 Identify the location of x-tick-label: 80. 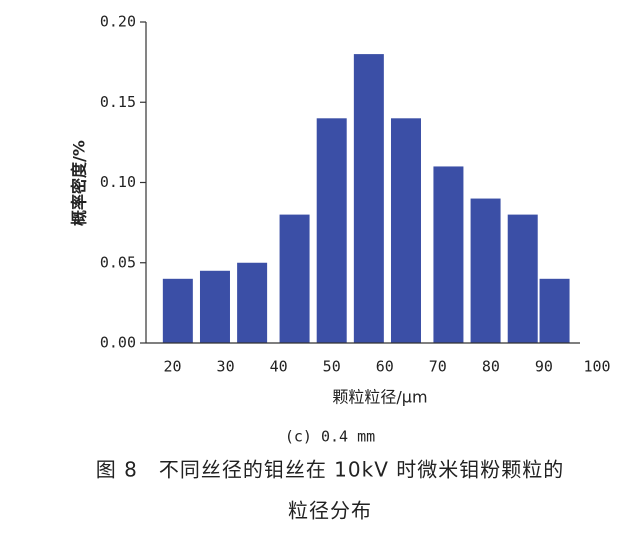
(491, 367).